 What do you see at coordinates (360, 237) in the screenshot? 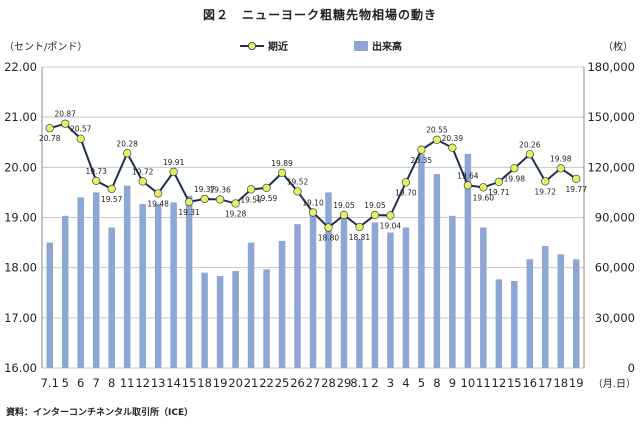
I see `price-data-label: 18.81` at bounding box center [360, 237].